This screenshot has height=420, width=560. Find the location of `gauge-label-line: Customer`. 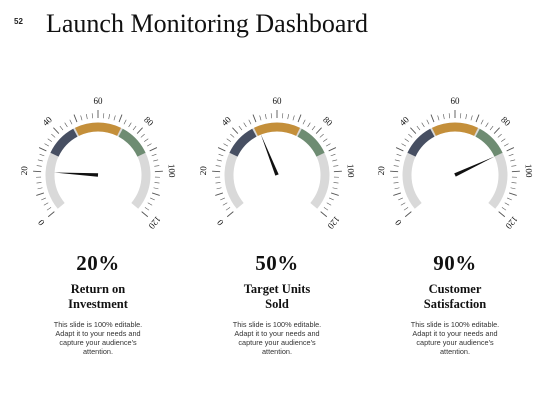

gauge-label-line: Customer is located at coordinates (455, 289).